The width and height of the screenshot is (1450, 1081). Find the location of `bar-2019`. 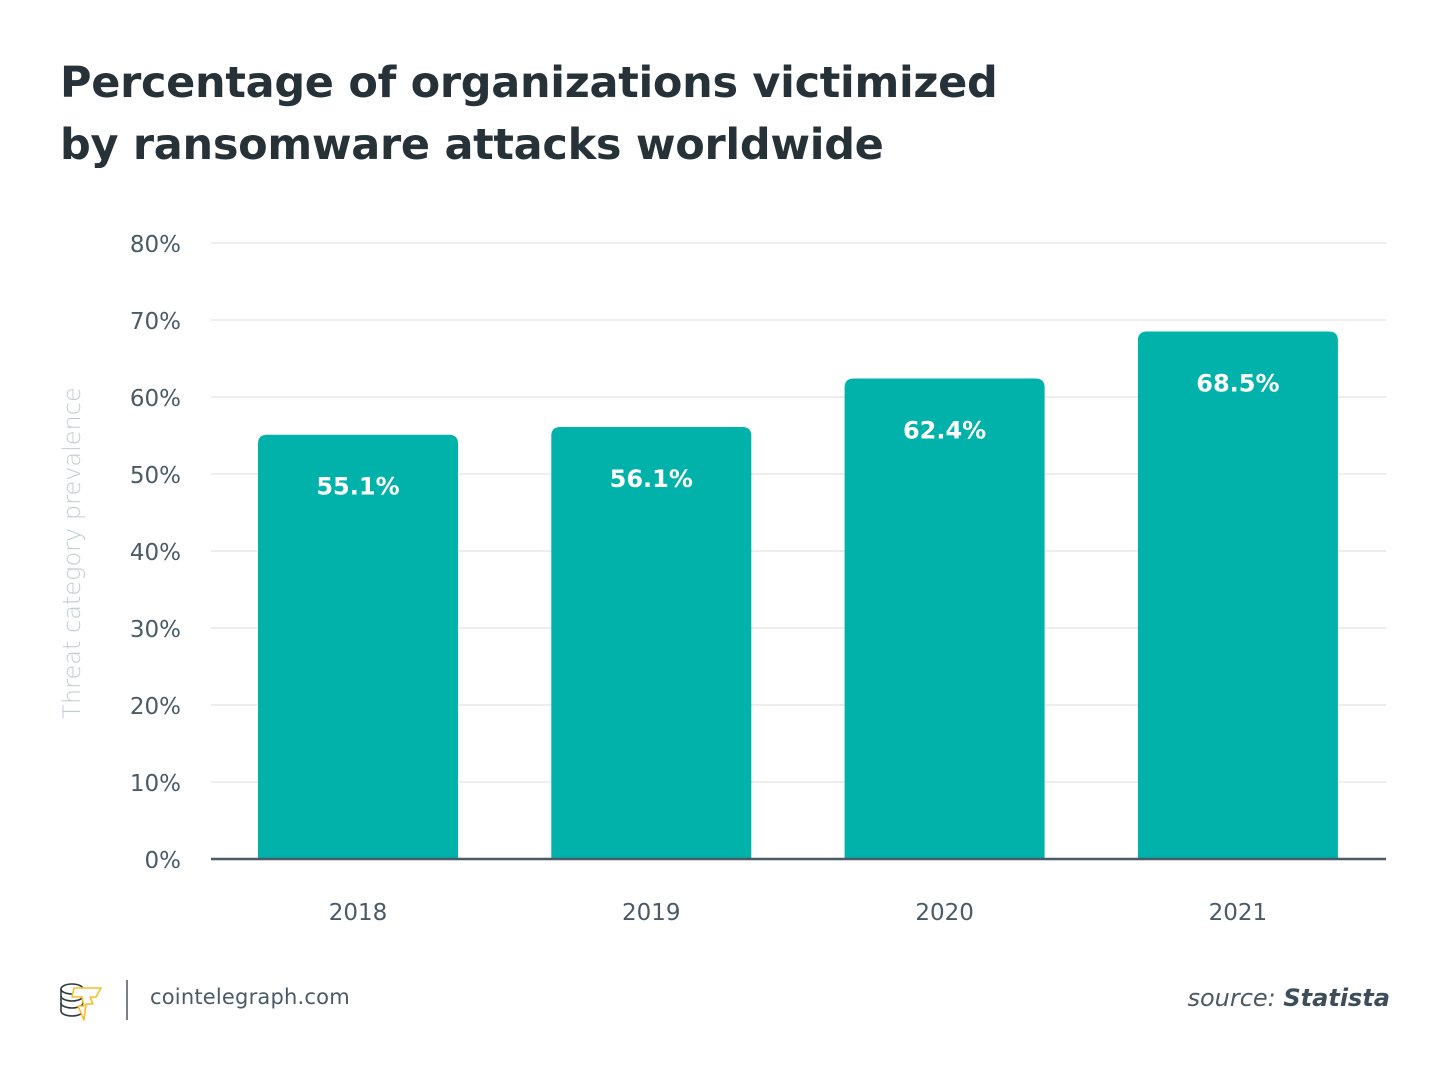

bar-2019 is located at coordinates (651, 643).